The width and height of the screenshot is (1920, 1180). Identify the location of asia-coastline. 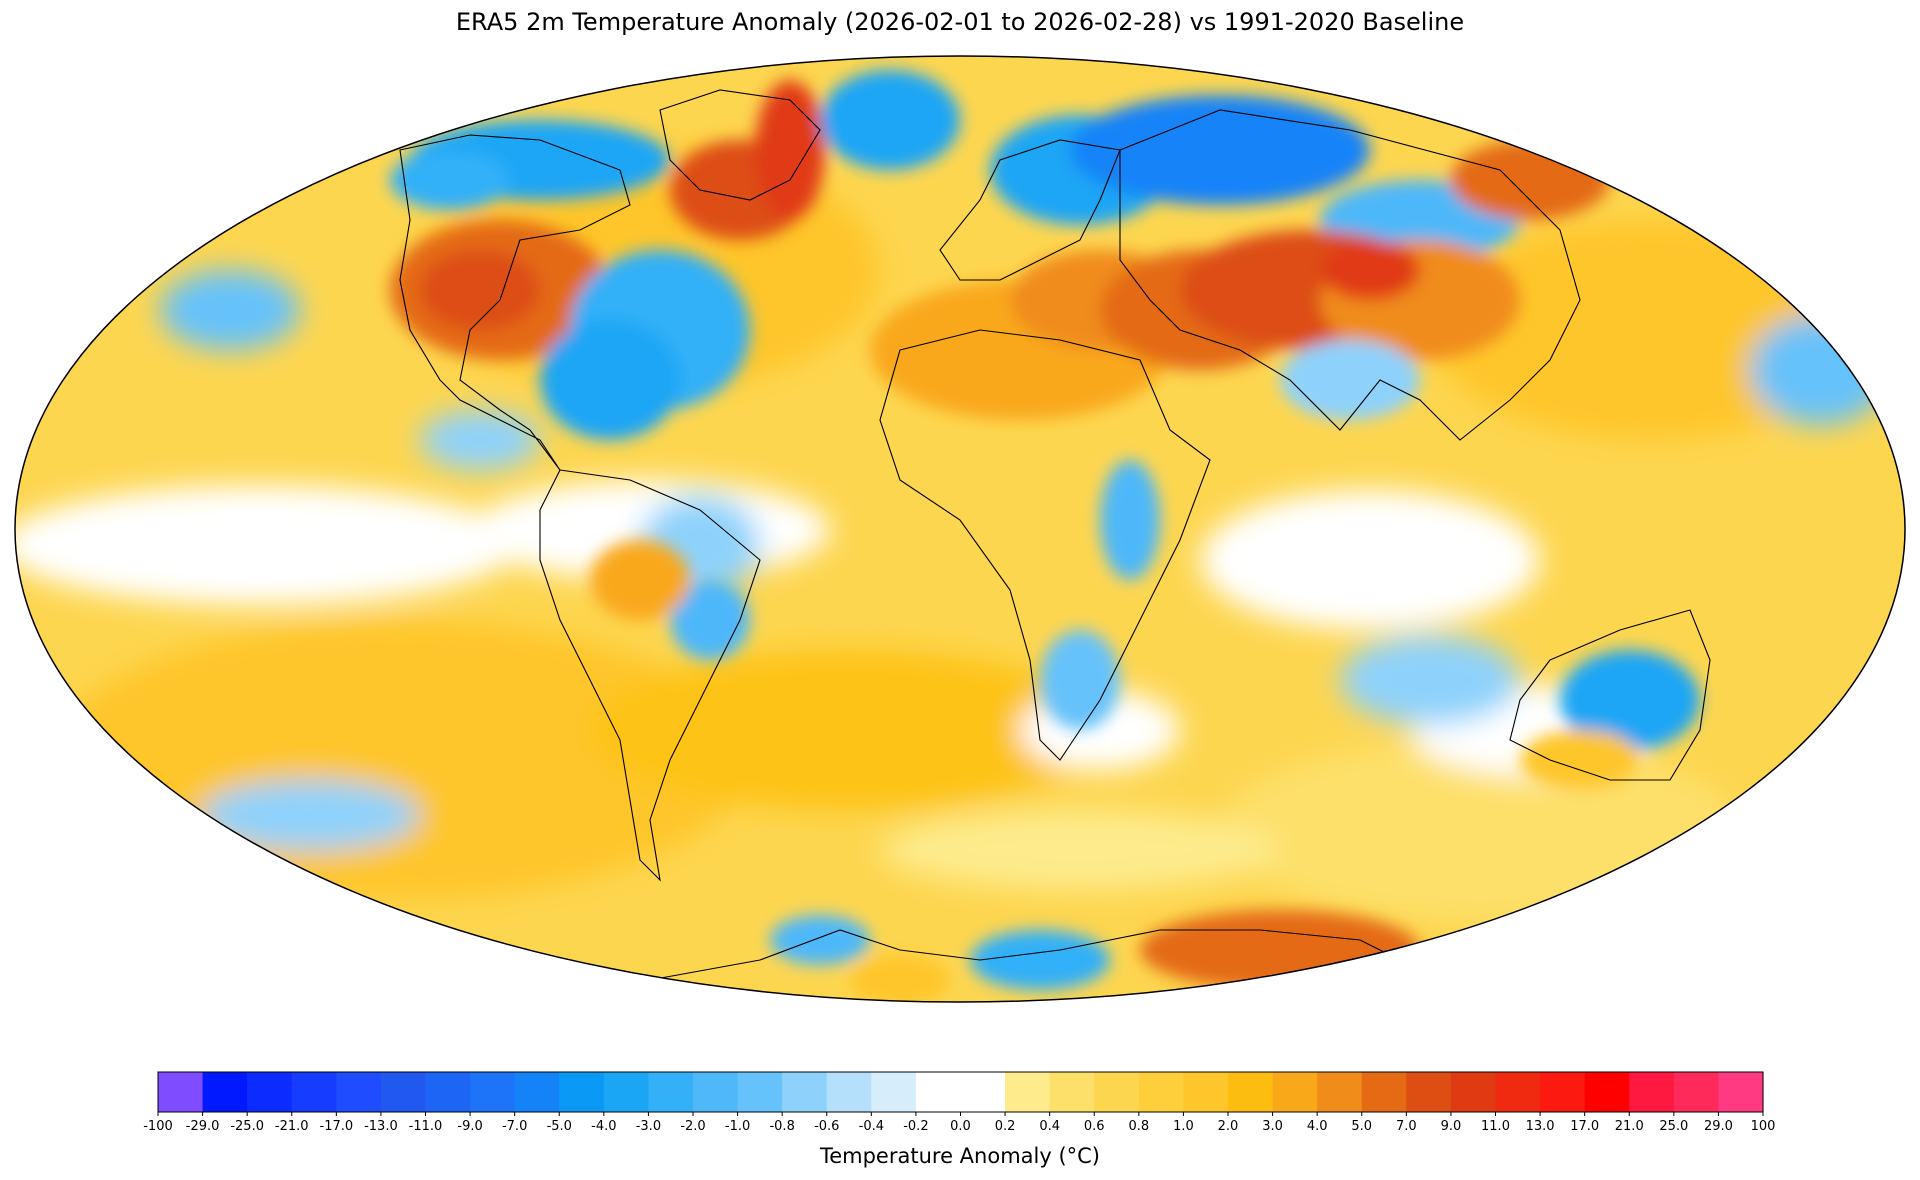
(1350, 275).